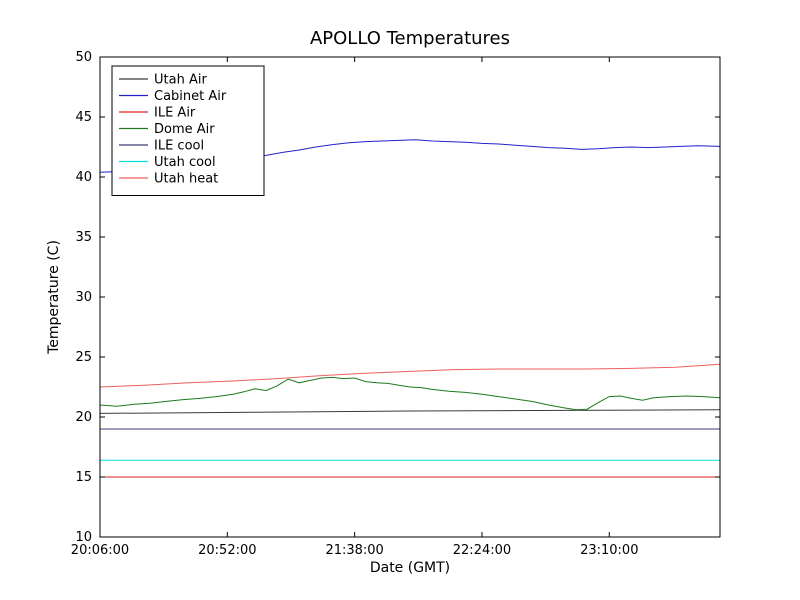 The height and width of the screenshot is (600, 800). I want to click on y-tick-label: 40, so click(83, 177).